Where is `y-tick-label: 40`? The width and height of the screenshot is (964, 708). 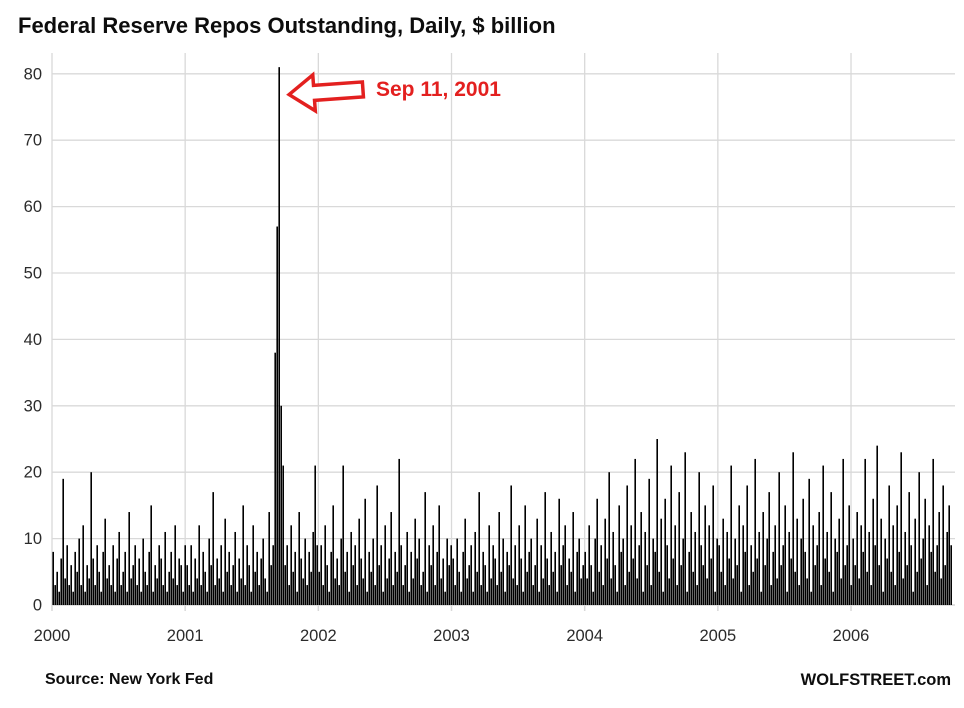 y-tick-label: 40 is located at coordinates (33, 340).